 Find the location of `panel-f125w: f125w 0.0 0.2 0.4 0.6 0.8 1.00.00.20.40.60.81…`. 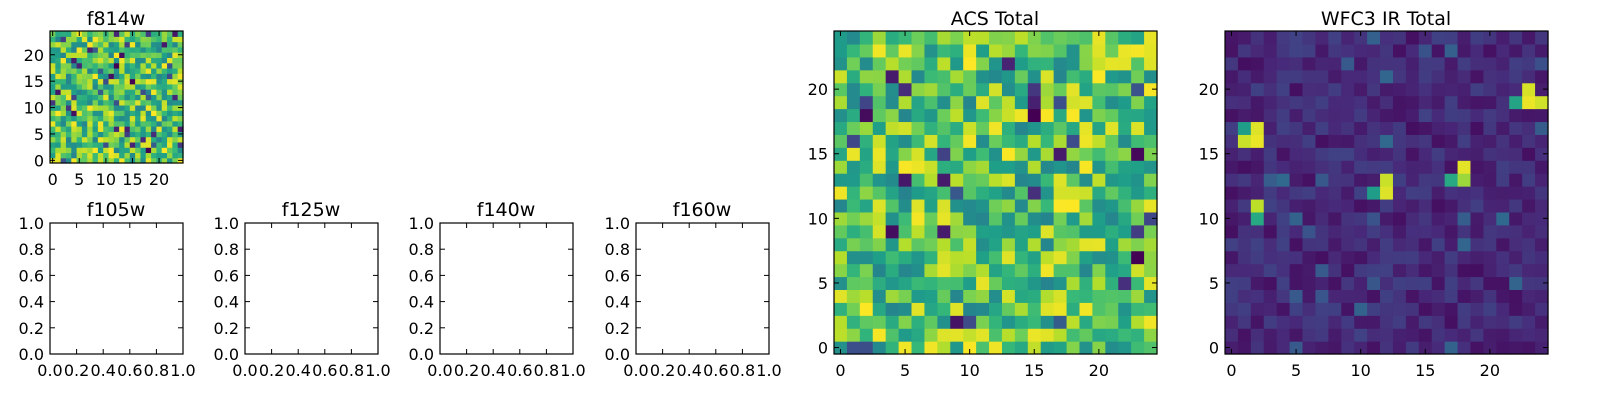

panel-f125w: f125w 0.0 0.2 0.4 0.6 0.8 1.00.00.20.40.60.81… is located at coordinates (302, 289).